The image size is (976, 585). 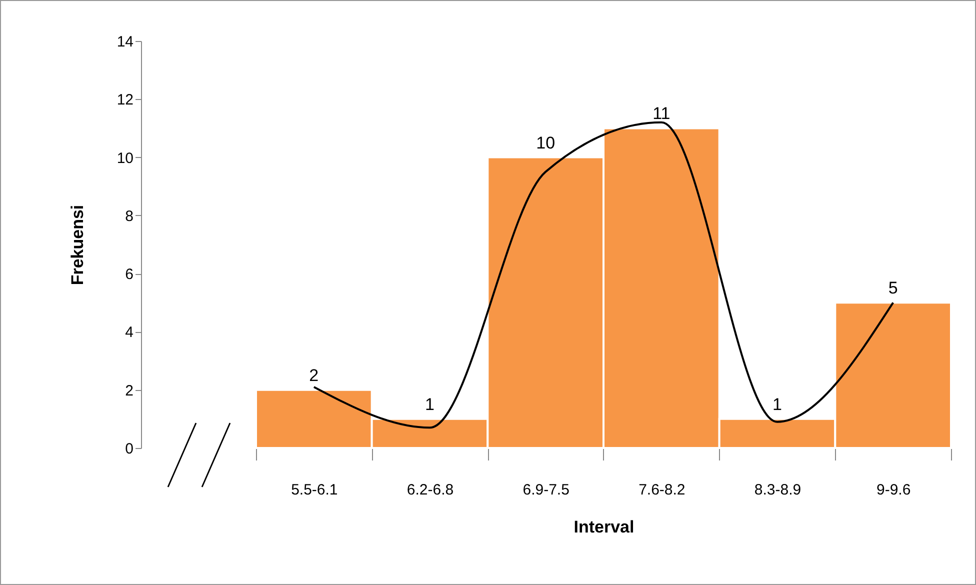 What do you see at coordinates (125, 158) in the screenshot?
I see `y-tick-label: 10` at bounding box center [125, 158].